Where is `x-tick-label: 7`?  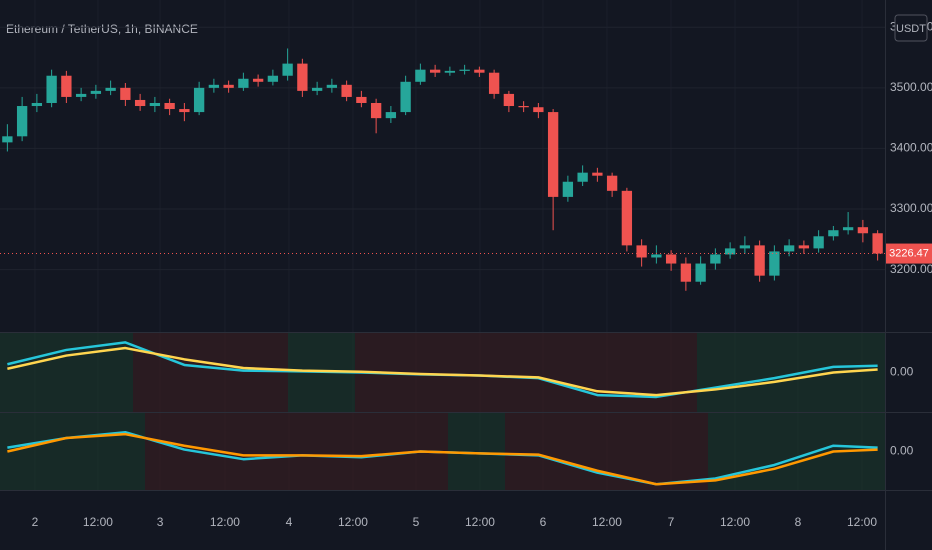 x-tick-label: 7 is located at coordinates (671, 522).